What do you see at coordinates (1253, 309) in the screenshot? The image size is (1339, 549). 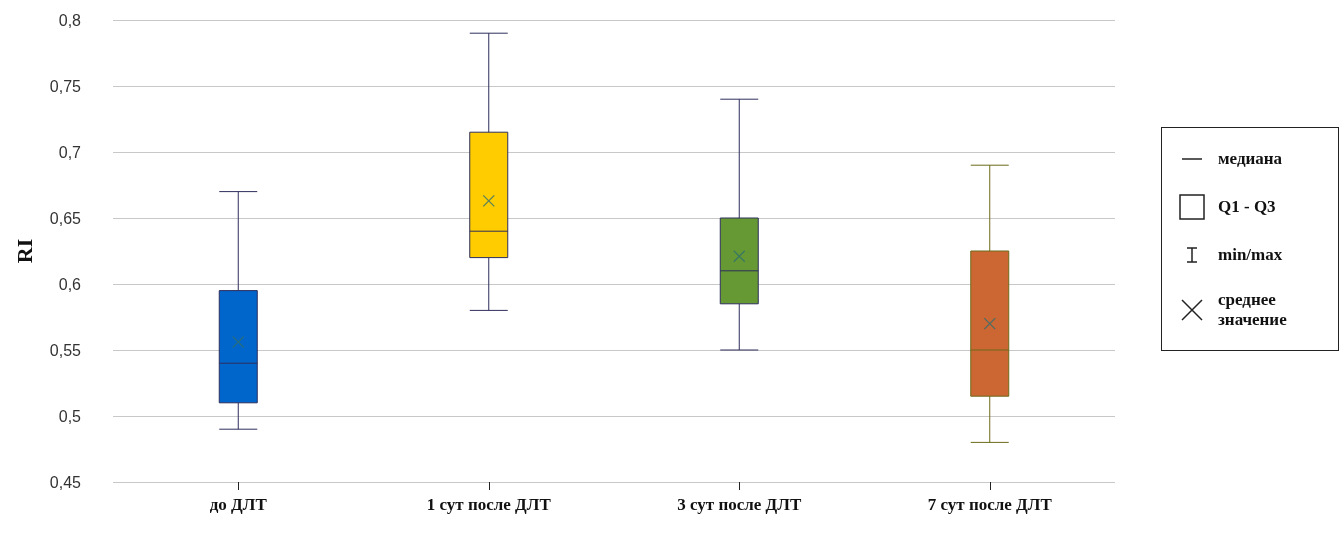 I see `text: среднее значение` at bounding box center [1253, 309].